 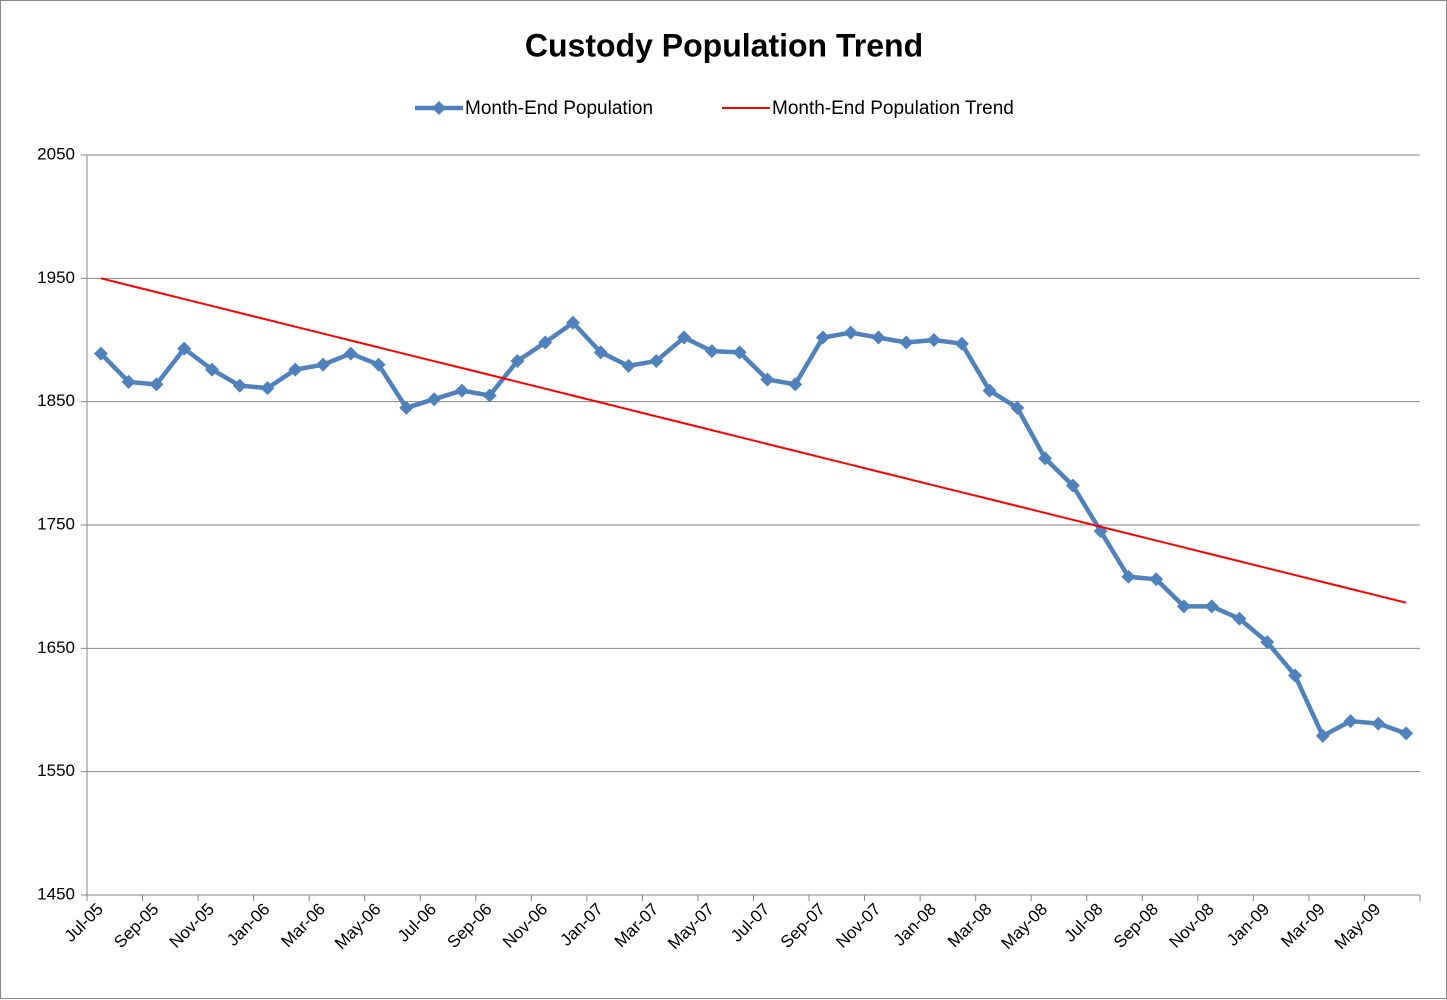 I want to click on y-tick-label: 1950, so click(x=56, y=277).